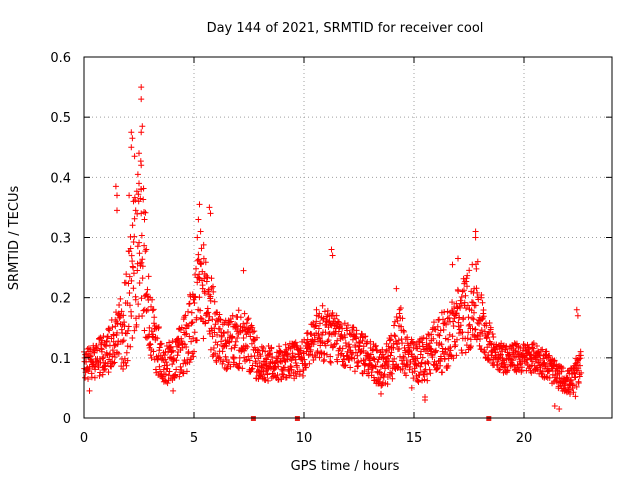  What do you see at coordinates (304, 438) in the screenshot?
I see `x-tick-label: 10` at bounding box center [304, 438].